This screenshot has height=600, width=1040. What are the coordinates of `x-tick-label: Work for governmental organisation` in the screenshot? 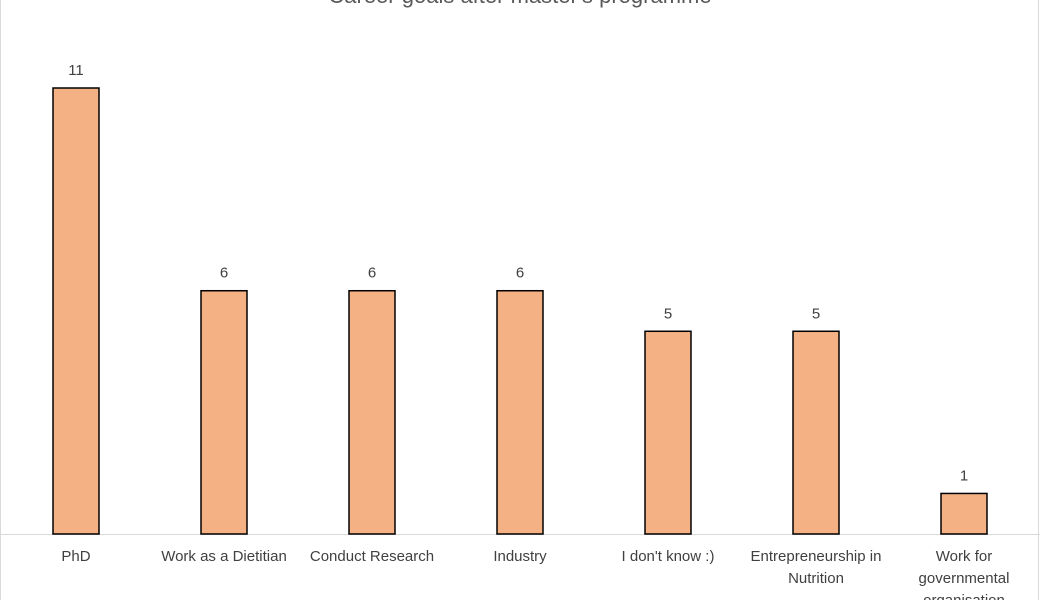 It's located at (964, 574).